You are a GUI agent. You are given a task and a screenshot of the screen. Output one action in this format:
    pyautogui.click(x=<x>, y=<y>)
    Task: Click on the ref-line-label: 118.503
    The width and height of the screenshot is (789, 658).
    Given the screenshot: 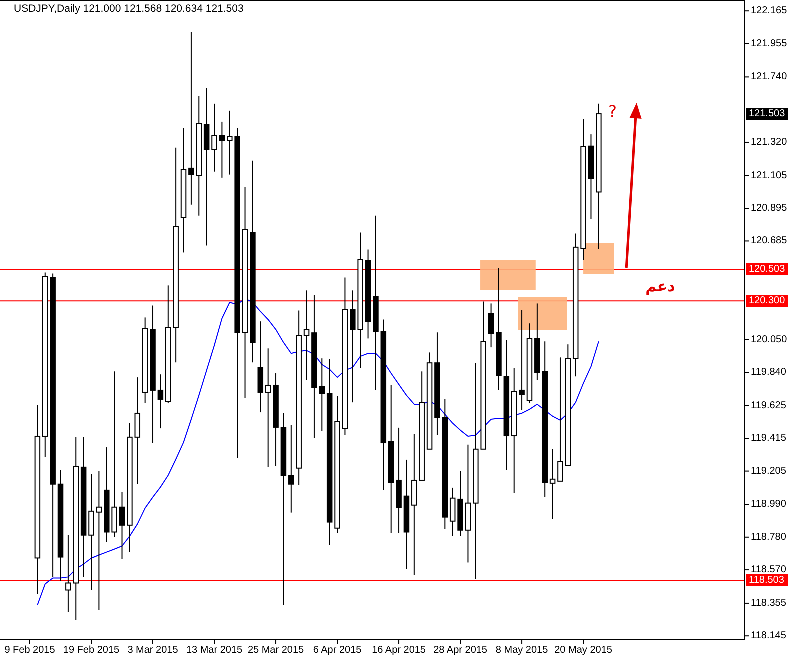 What is the action you would take?
    pyautogui.click(x=767, y=580)
    